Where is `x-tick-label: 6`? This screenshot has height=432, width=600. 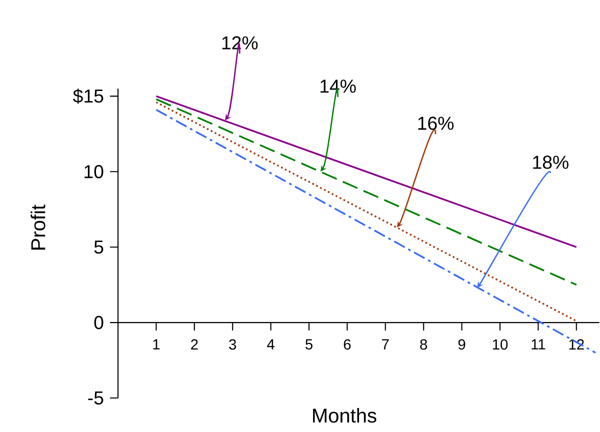 x-tick-label: 6 is located at coordinates (347, 344).